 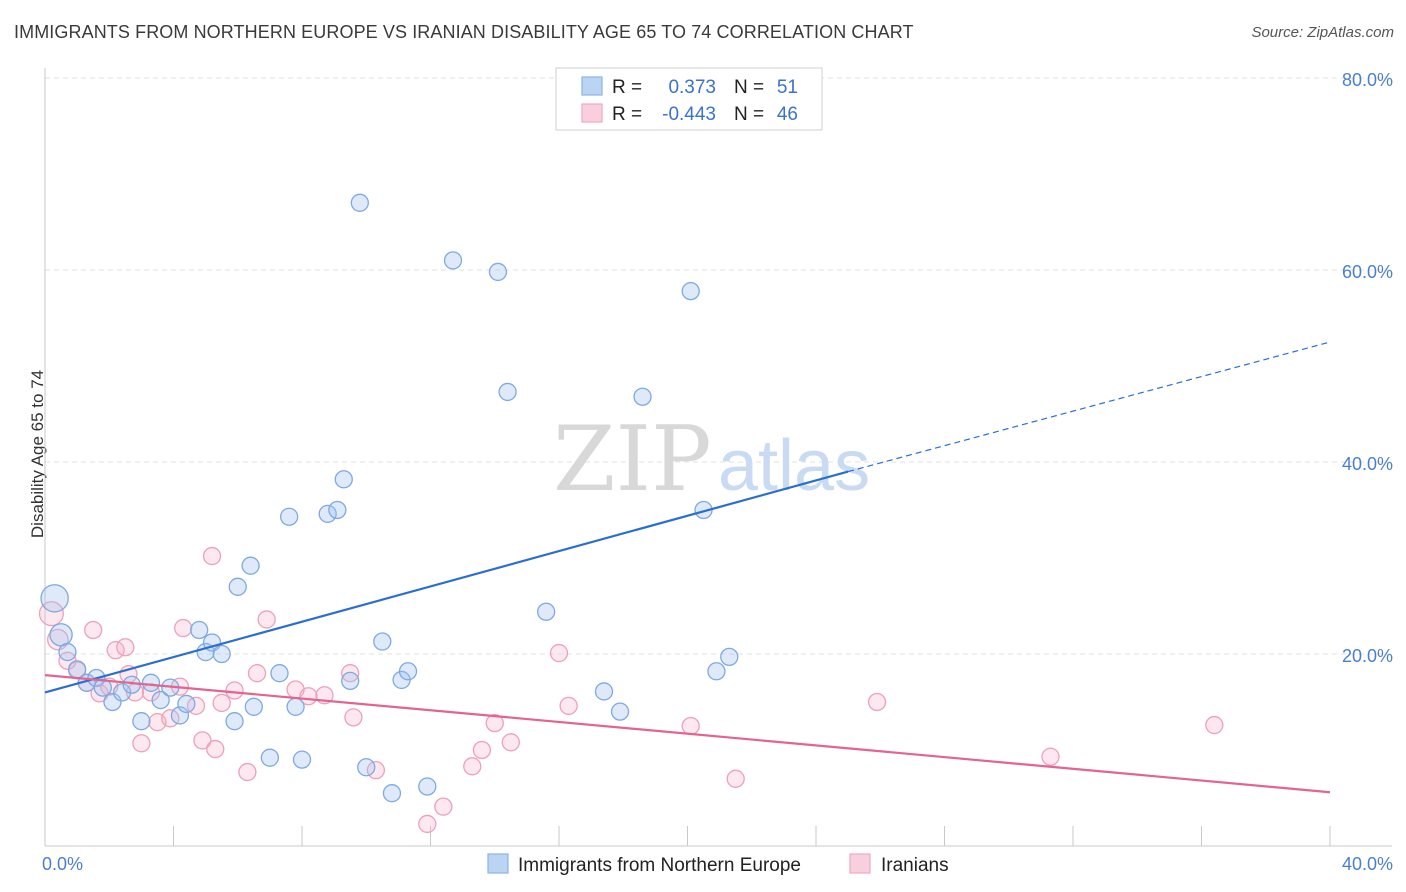 What do you see at coordinates (1367, 272) in the screenshot?
I see `y-tick-label: 60.0%` at bounding box center [1367, 272].